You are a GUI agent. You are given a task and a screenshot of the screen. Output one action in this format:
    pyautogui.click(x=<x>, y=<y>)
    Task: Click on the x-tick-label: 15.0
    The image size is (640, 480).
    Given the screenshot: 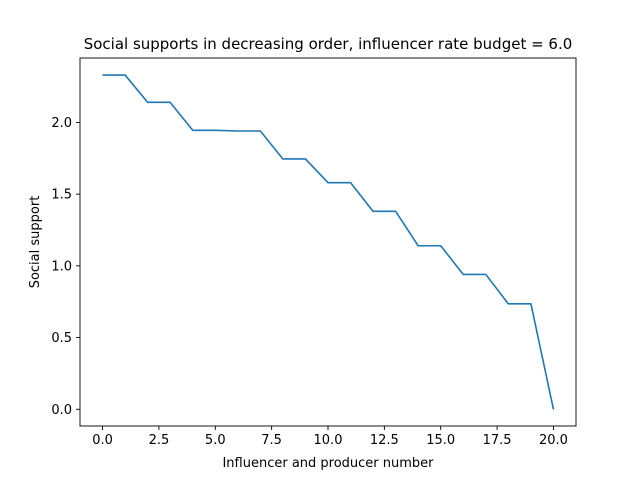 What is the action you would take?
    pyautogui.click(x=440, y=440)
    